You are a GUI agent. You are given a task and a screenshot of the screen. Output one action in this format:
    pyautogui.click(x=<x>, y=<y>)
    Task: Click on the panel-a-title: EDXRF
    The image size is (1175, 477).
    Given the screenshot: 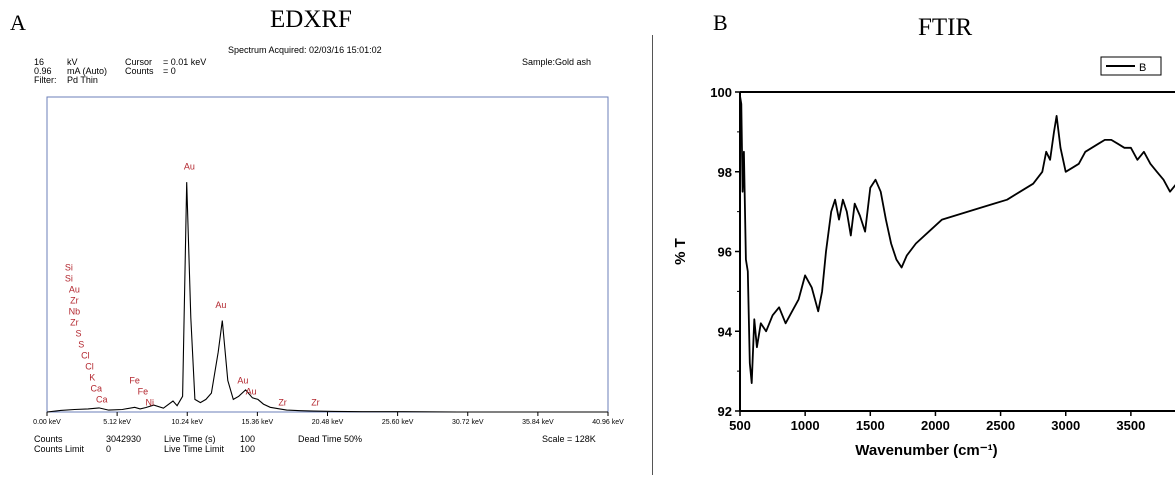 What is the action you would take?
    pyautogui.click(x=311, y=19)
    